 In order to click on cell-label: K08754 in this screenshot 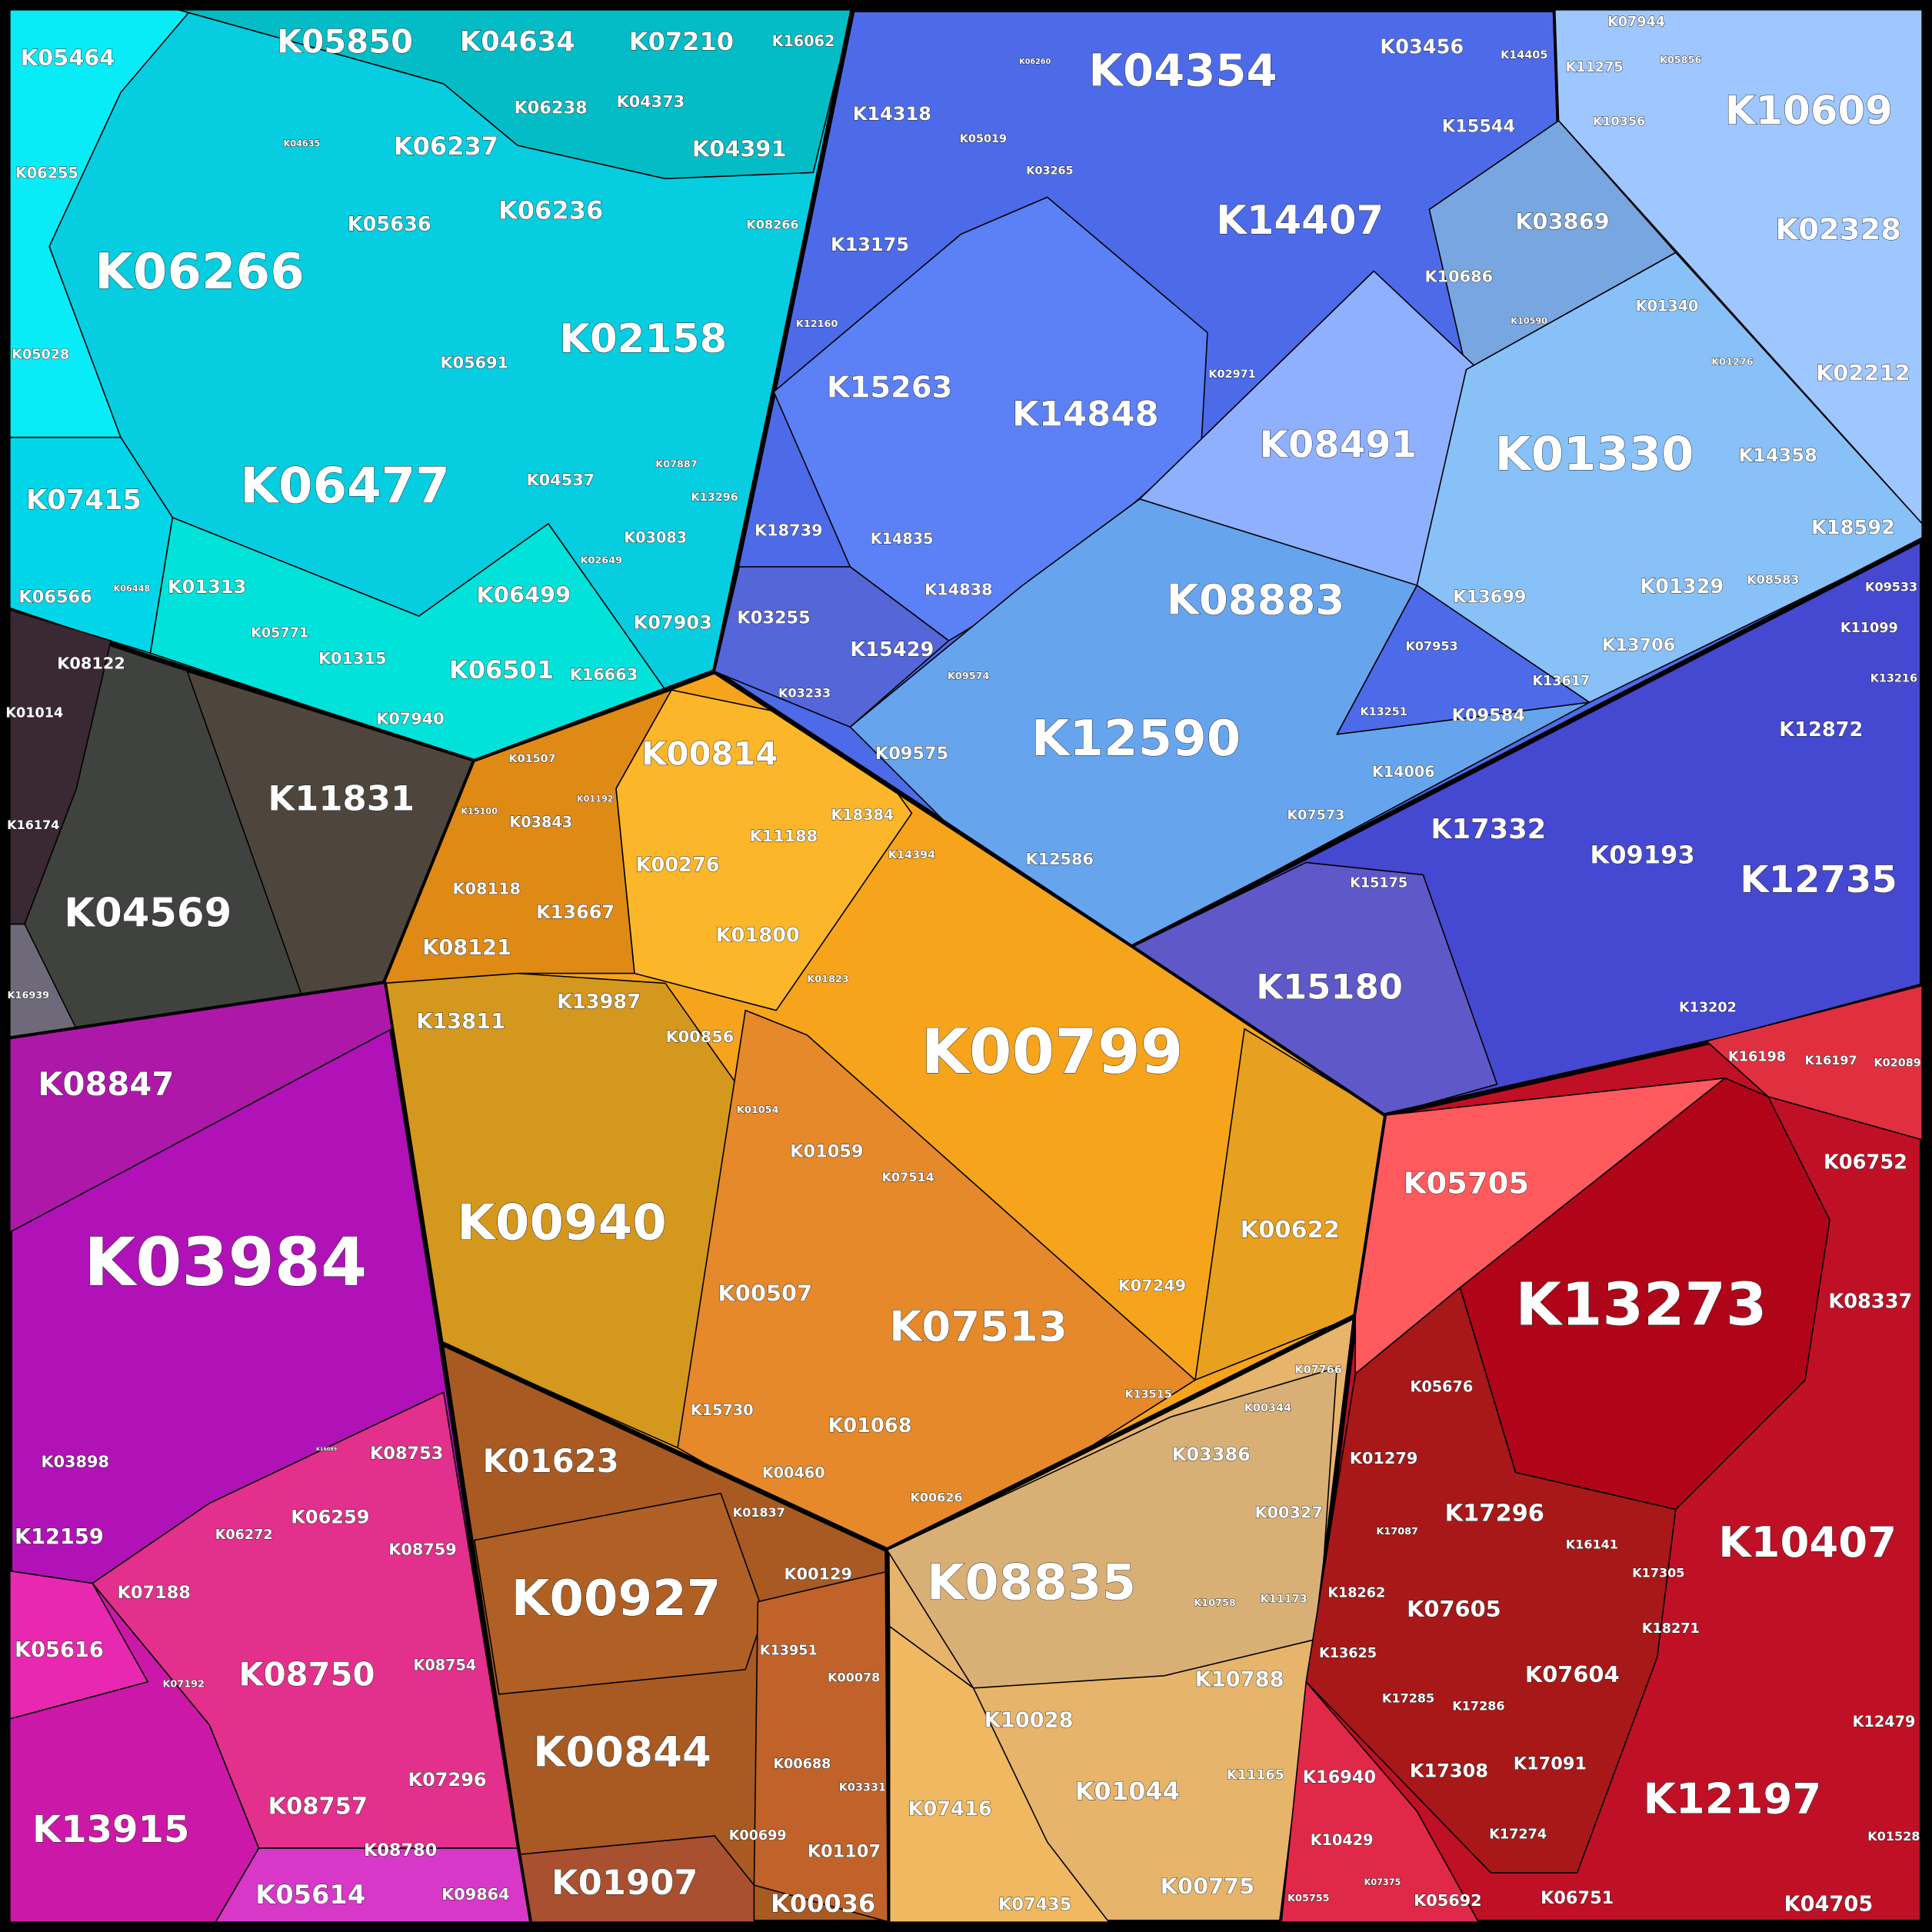, I will do `click(444, 1665)`.